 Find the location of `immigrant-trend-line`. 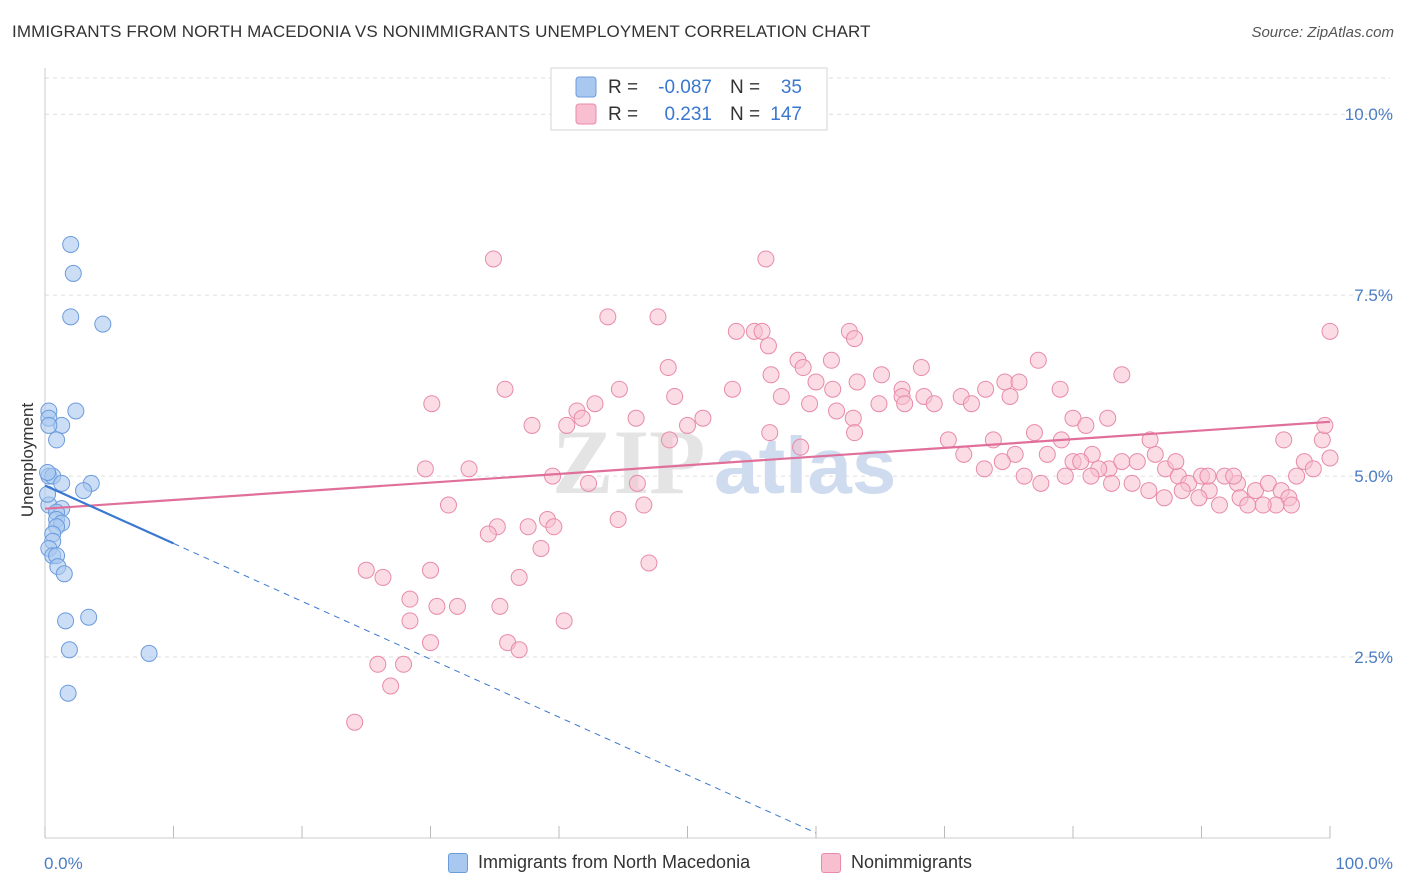

immigrant-trend-line is located at coordinates (109, 514).